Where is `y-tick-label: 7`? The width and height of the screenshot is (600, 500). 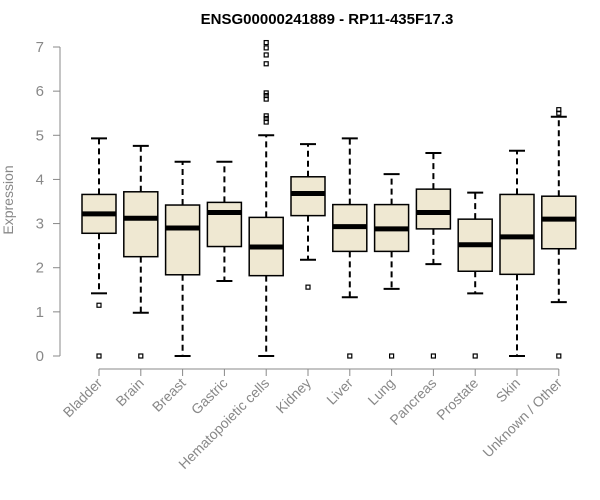
y-tick-label: 7 is located at coordinates (40, 47).